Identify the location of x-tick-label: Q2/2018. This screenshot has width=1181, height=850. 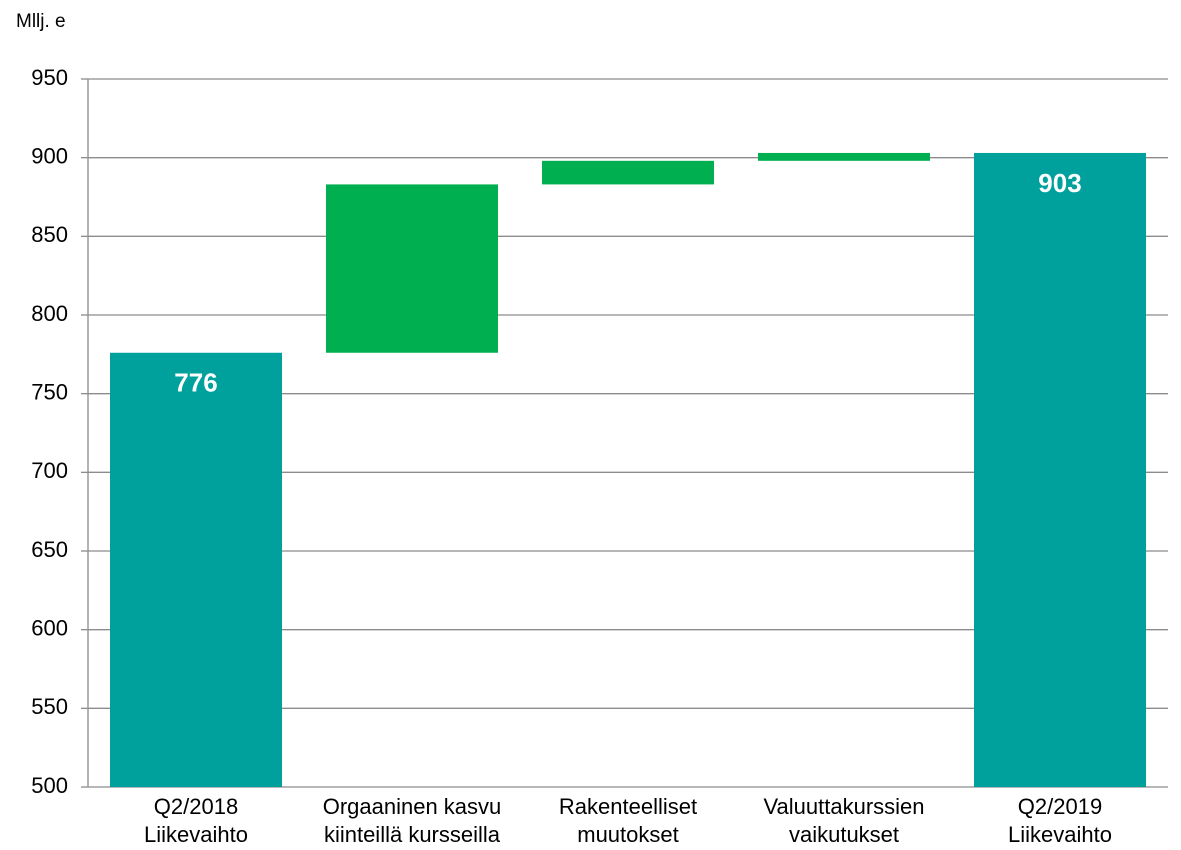
(196, 806).